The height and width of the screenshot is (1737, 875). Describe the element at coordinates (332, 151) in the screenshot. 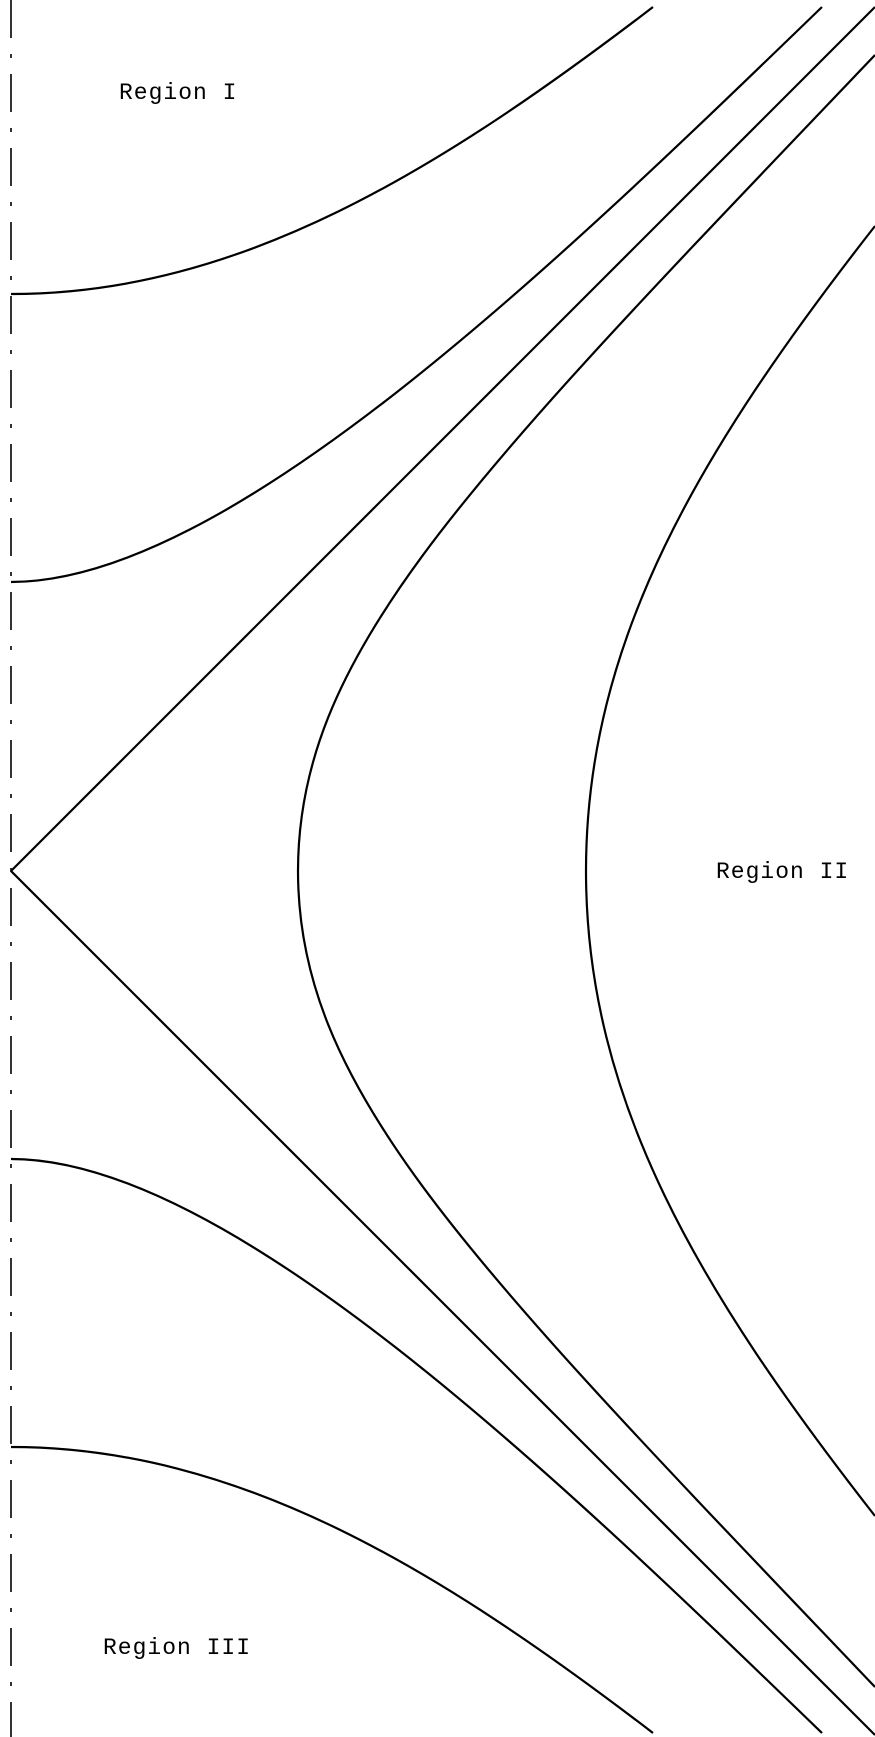

I see `region-1-hyperbola-inner` at that location.